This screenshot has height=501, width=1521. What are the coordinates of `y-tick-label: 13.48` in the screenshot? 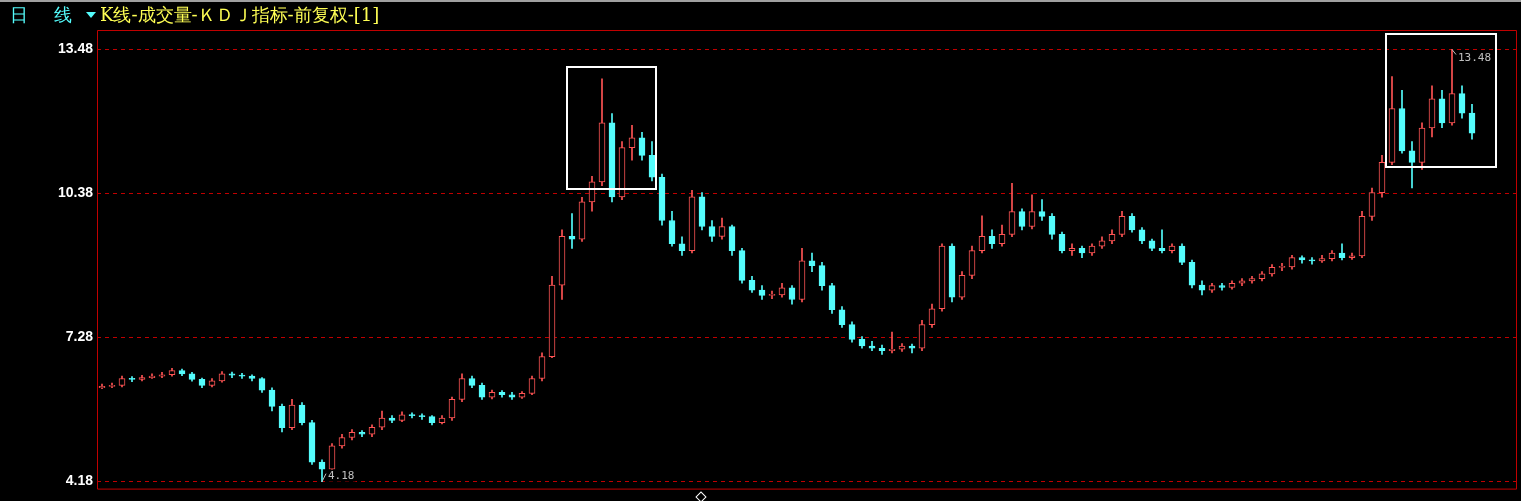 It's located at (75, 48).